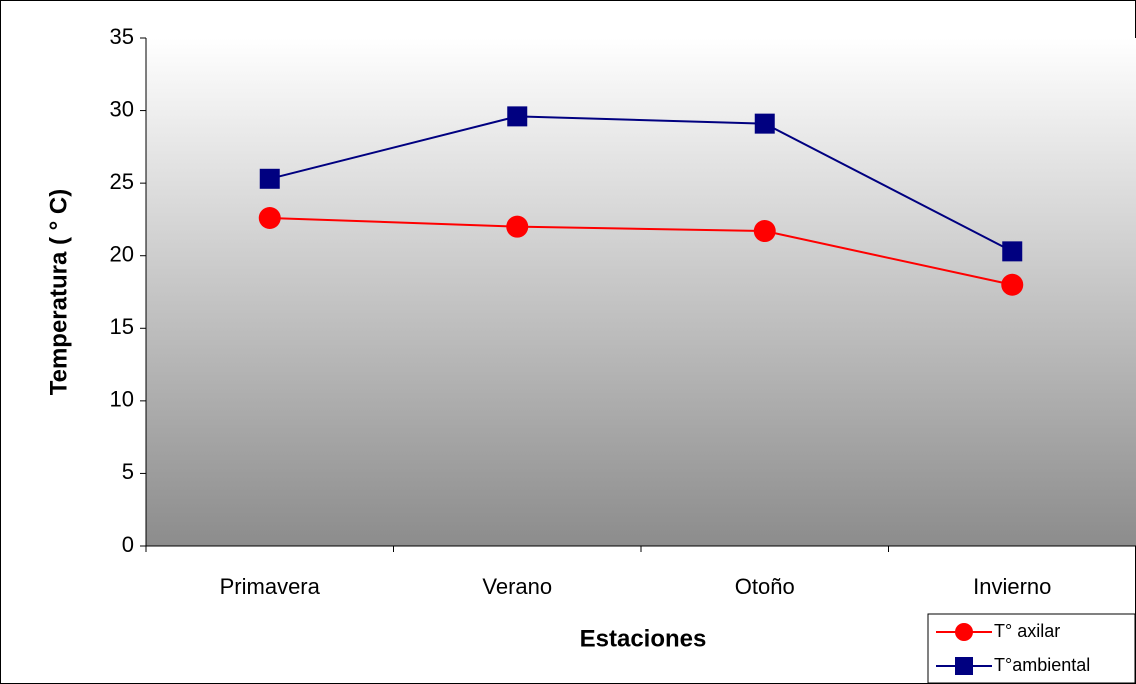 This screenshot has height=684, width=1136. Describe the element at coordinates (58, 292) in the screenshot. I see `y-axis-title: Temperatura ( ° C)` at that location.